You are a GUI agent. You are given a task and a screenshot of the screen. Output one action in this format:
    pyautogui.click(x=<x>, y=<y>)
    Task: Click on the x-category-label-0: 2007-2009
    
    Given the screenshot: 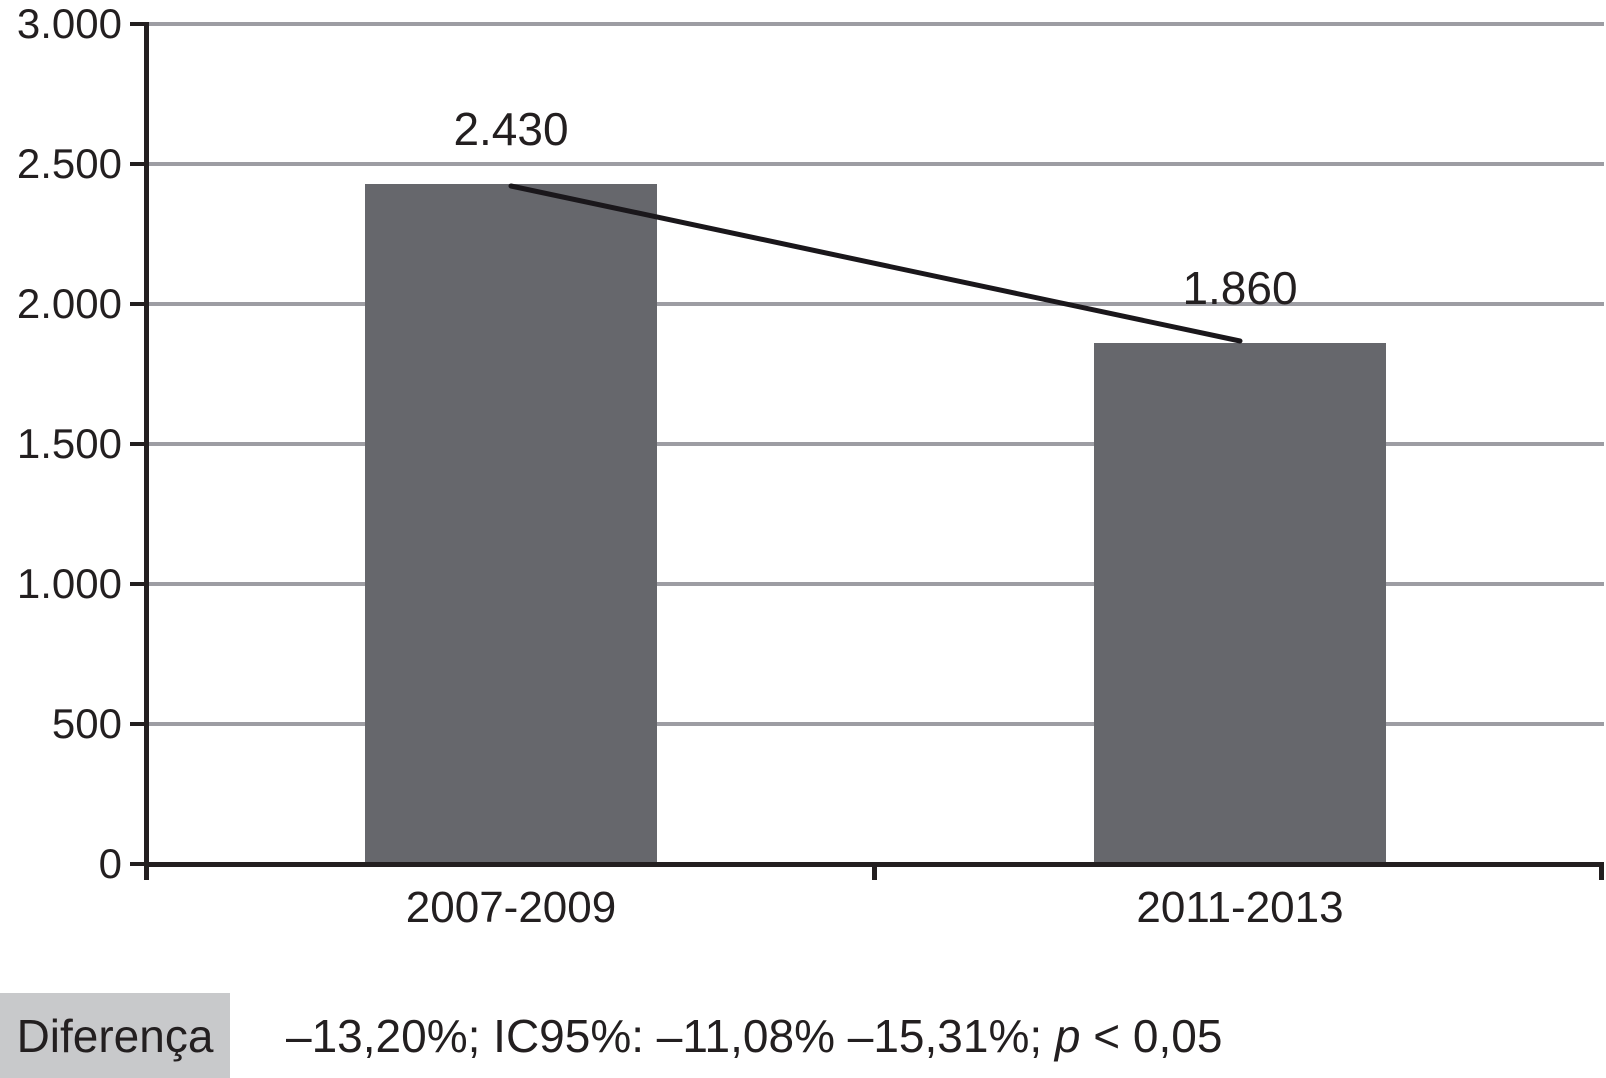 What is the action you would take?
    pyautogui.click(x=511, y=907)
    